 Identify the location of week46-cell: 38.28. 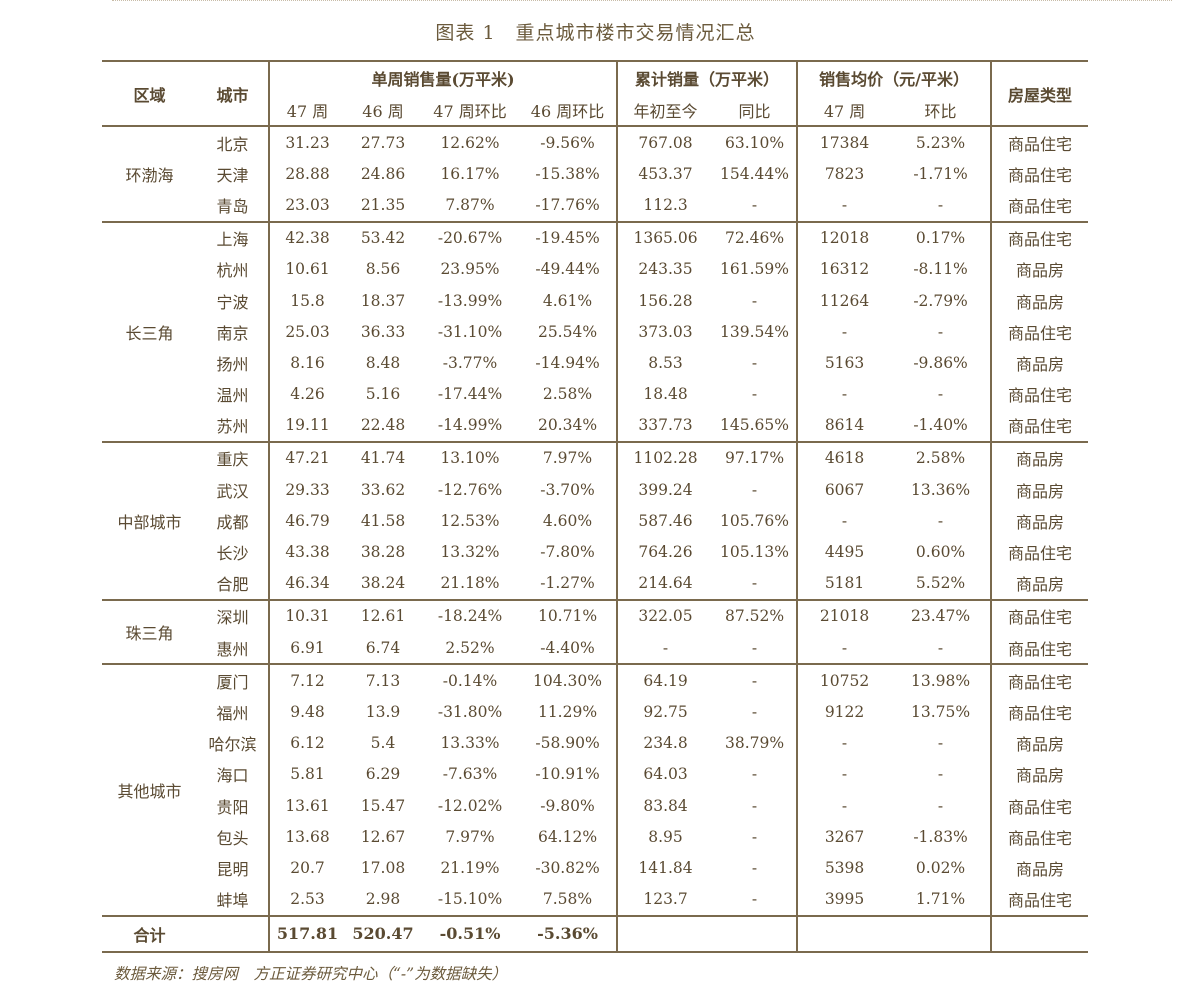
(383, 552).